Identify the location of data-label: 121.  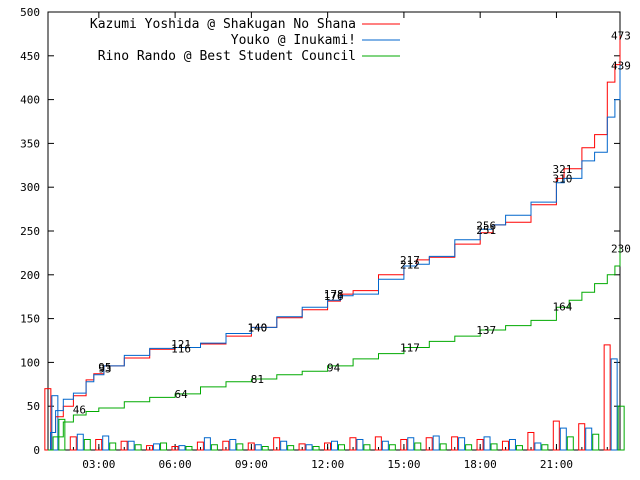
(181, 344).